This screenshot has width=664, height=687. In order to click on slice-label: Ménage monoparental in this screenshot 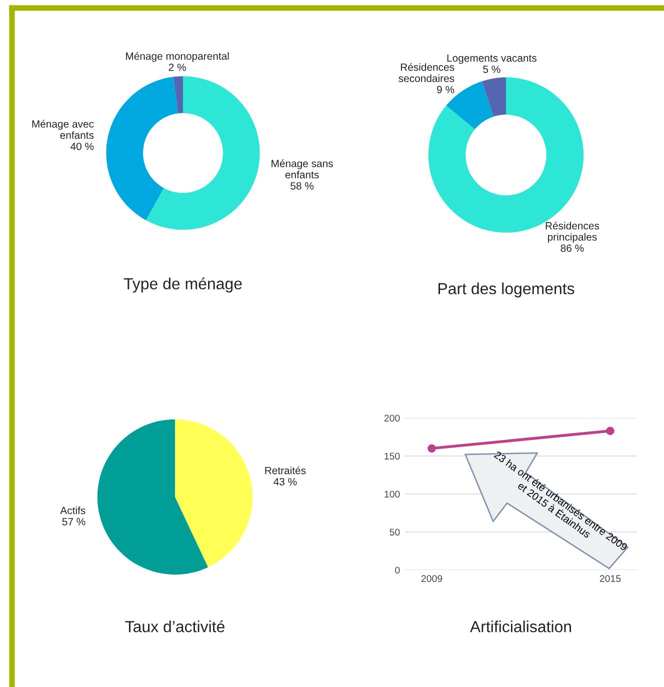, I will do `click(177, 57)`.